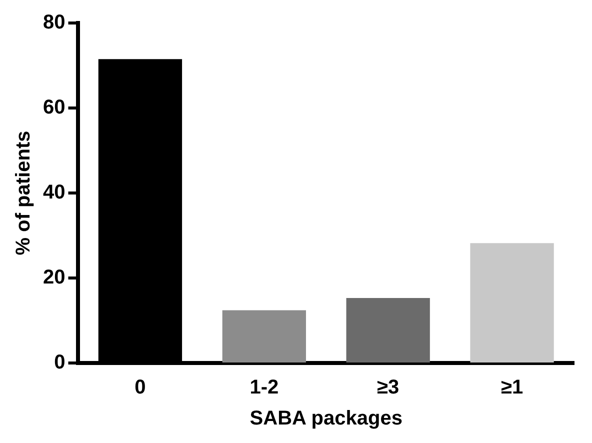 The width and height of the screenshot is (592, 443). Describe the element at coordinates (388, 387) in the screenshot. I see `x-tick-label: ≥3` at that location.